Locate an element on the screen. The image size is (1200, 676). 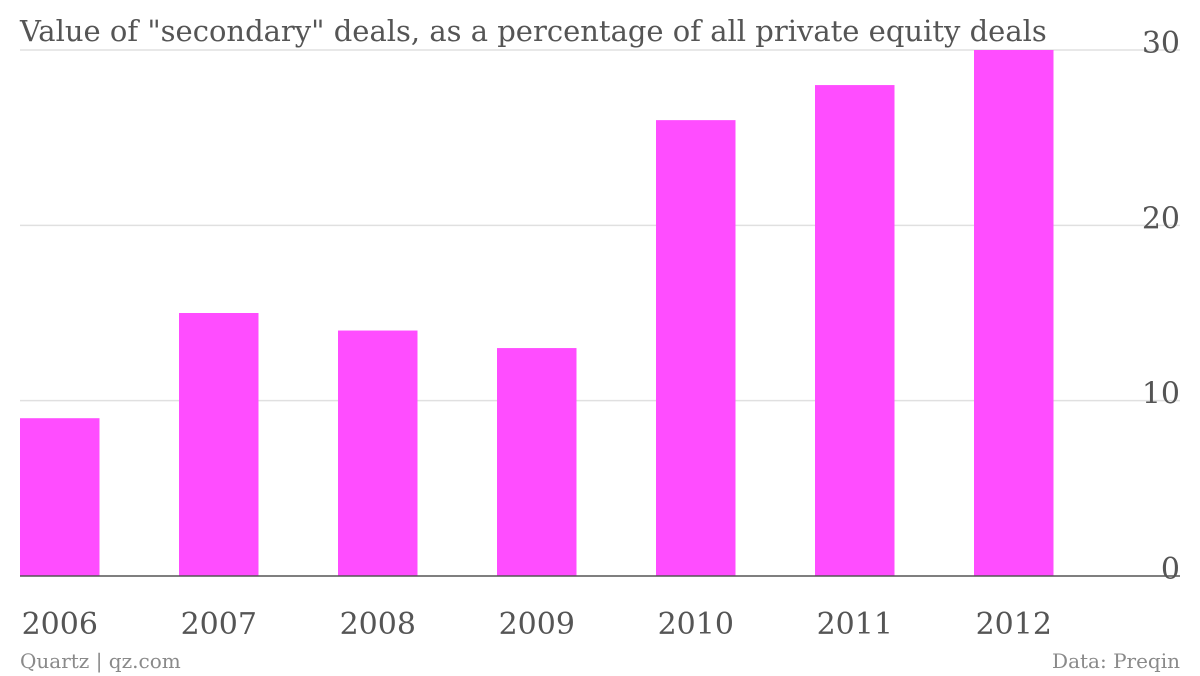
x-axis-ticks: 2006 2007 2008 2009 2010 2011 2012 is located at coordinates (537, 624).